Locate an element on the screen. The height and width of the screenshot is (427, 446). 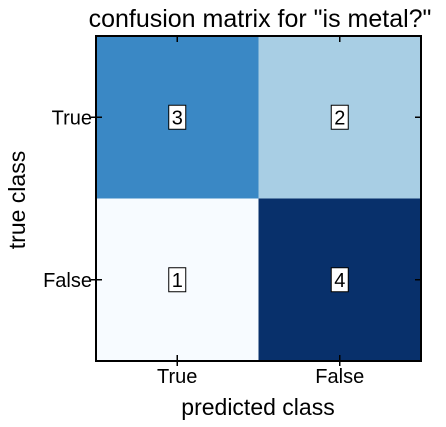
y-axis-label: true class is located at coordinates (17, 200).